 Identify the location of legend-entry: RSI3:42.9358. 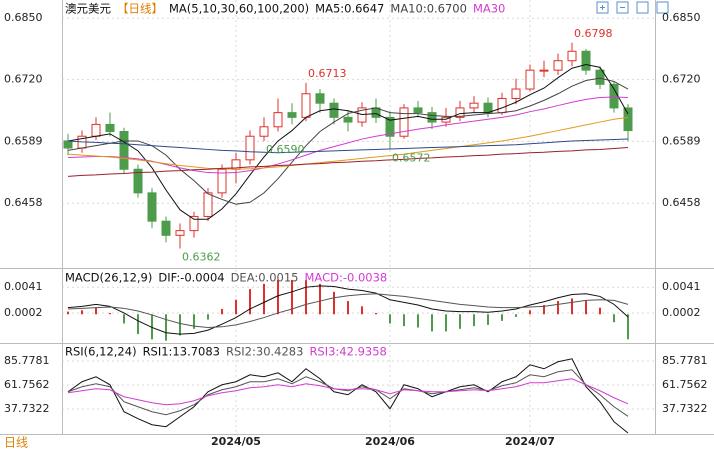
(347, 352).